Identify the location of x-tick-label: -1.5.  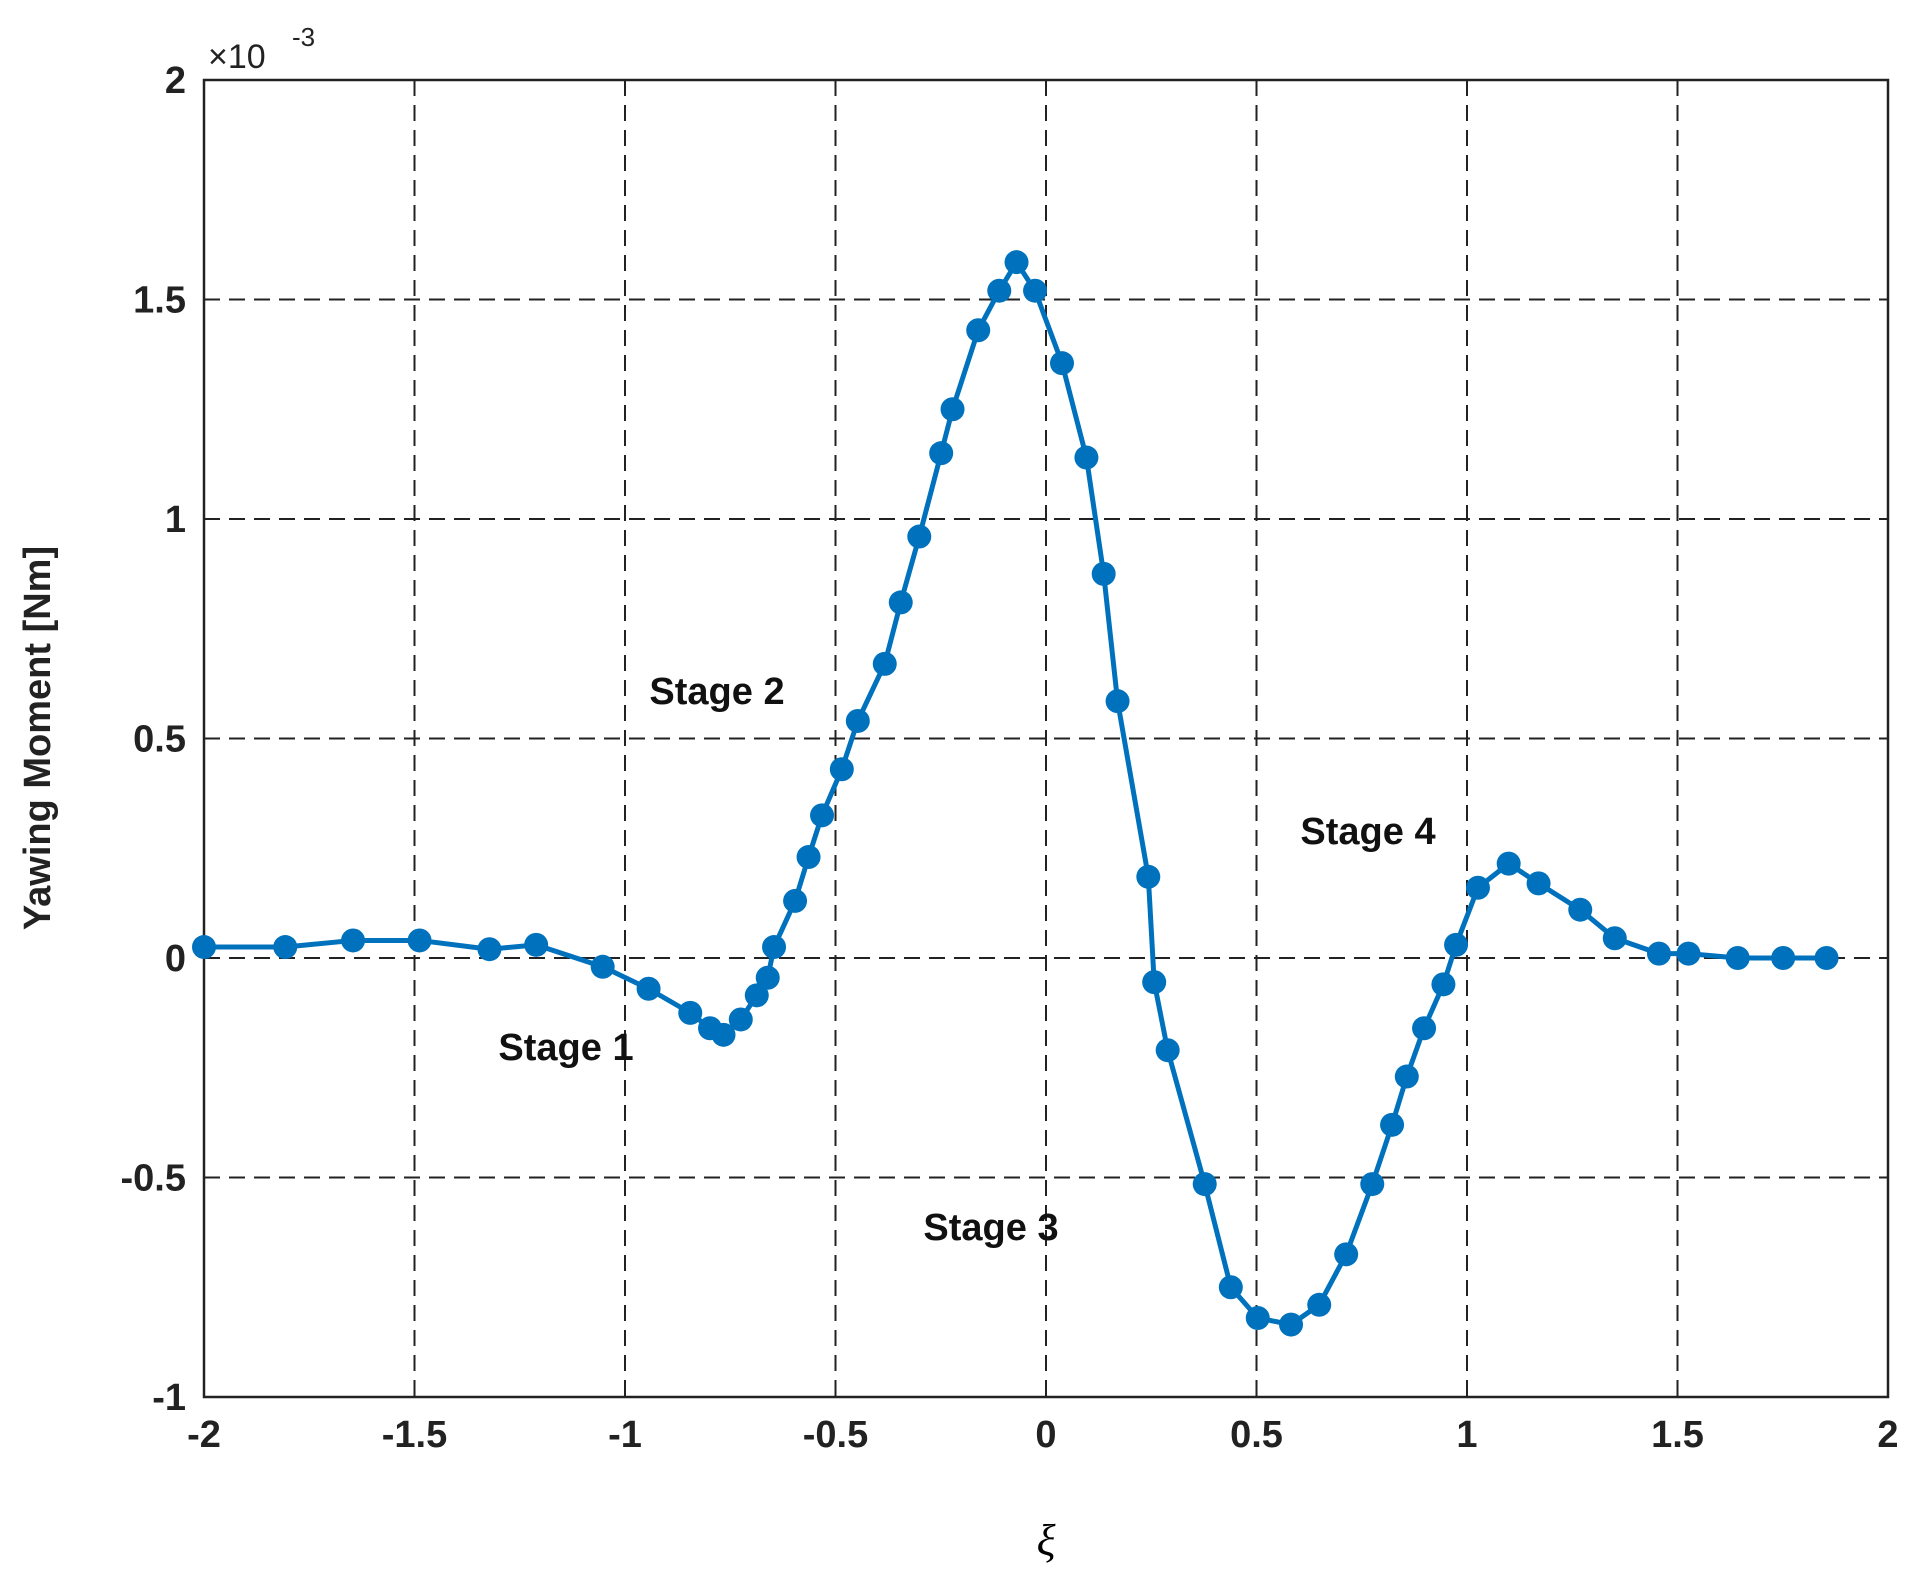
(414, 1435).